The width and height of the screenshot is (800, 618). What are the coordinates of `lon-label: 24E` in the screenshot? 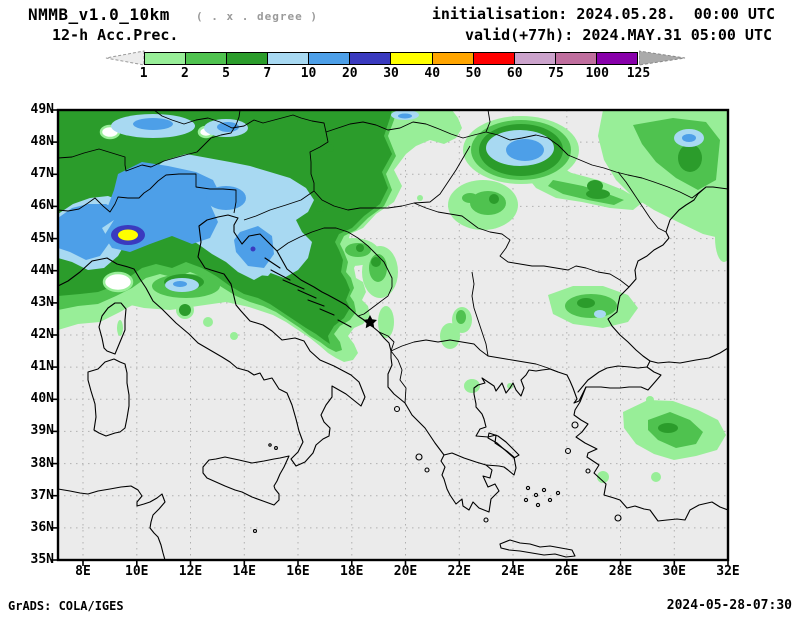 It's located at (513, 571).